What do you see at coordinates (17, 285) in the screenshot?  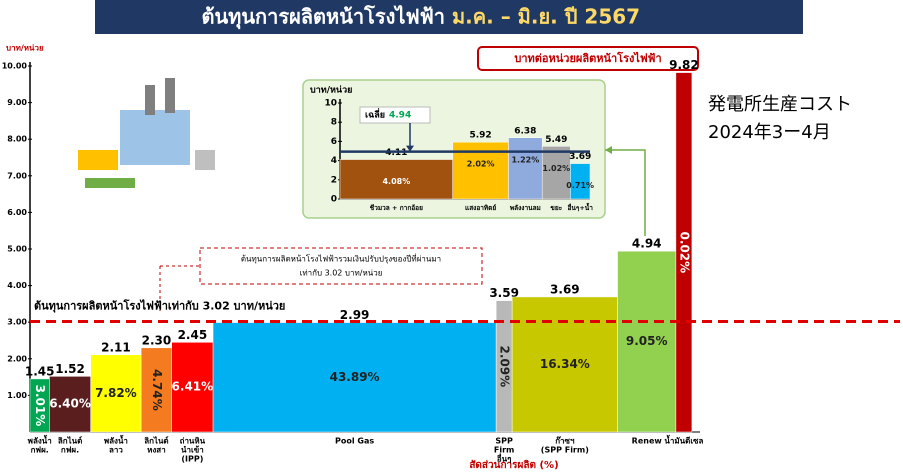 I see `y-tick-label: 4.00` at bounding box center [17, 285].